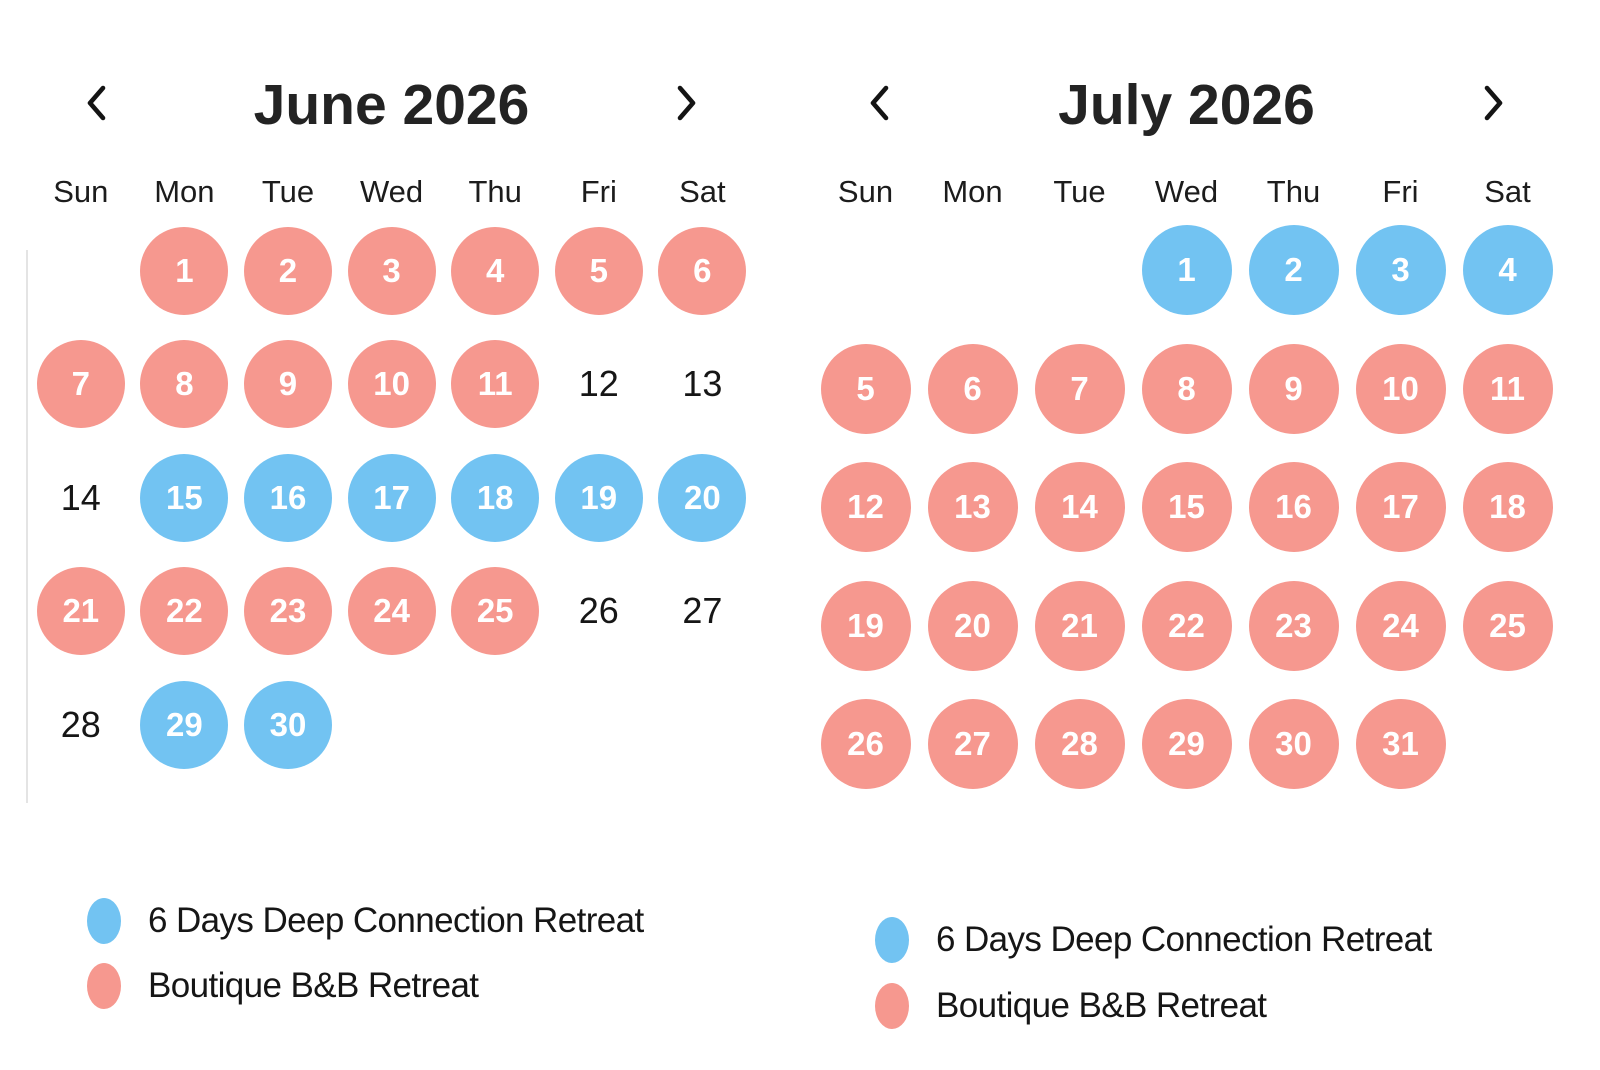 The width and height of the screenshot is (1600, 1070). Describe the element at coordinates (865, 507) in the screenshot. I see `day-july-12: 12` at that location.